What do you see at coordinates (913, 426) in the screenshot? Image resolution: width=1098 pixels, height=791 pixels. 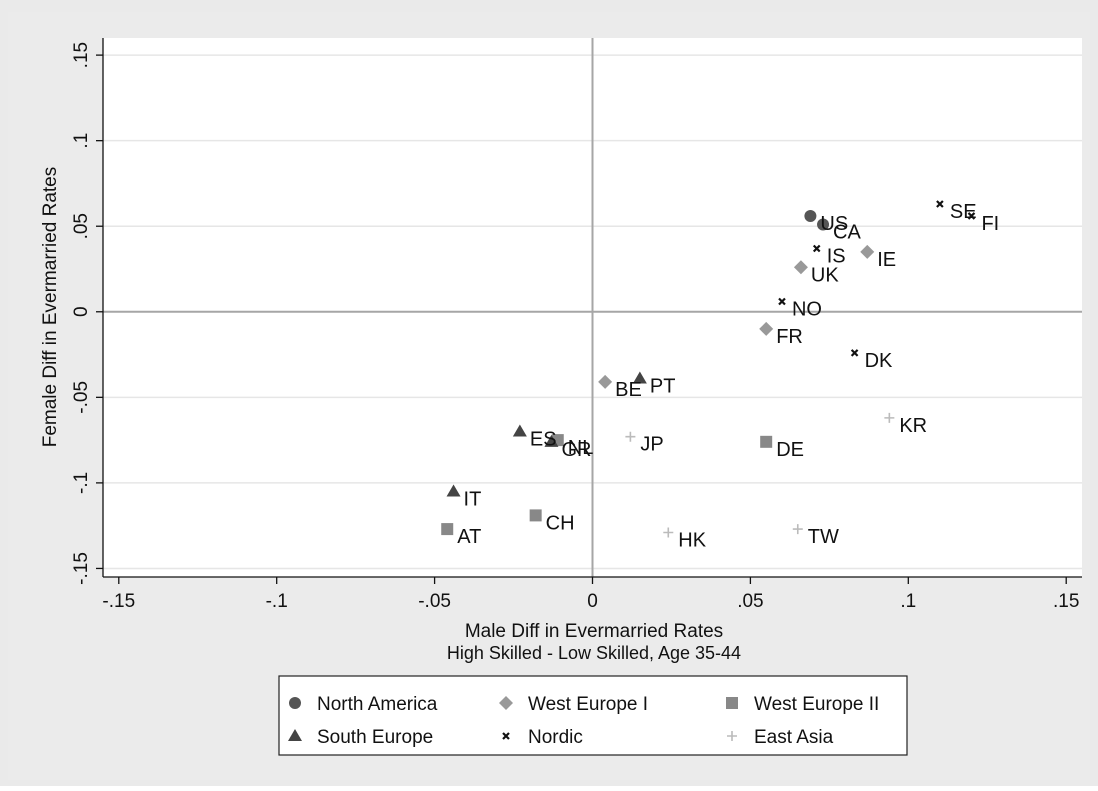 I see `point-label-kr: KR` at bounding box center [913, 426].